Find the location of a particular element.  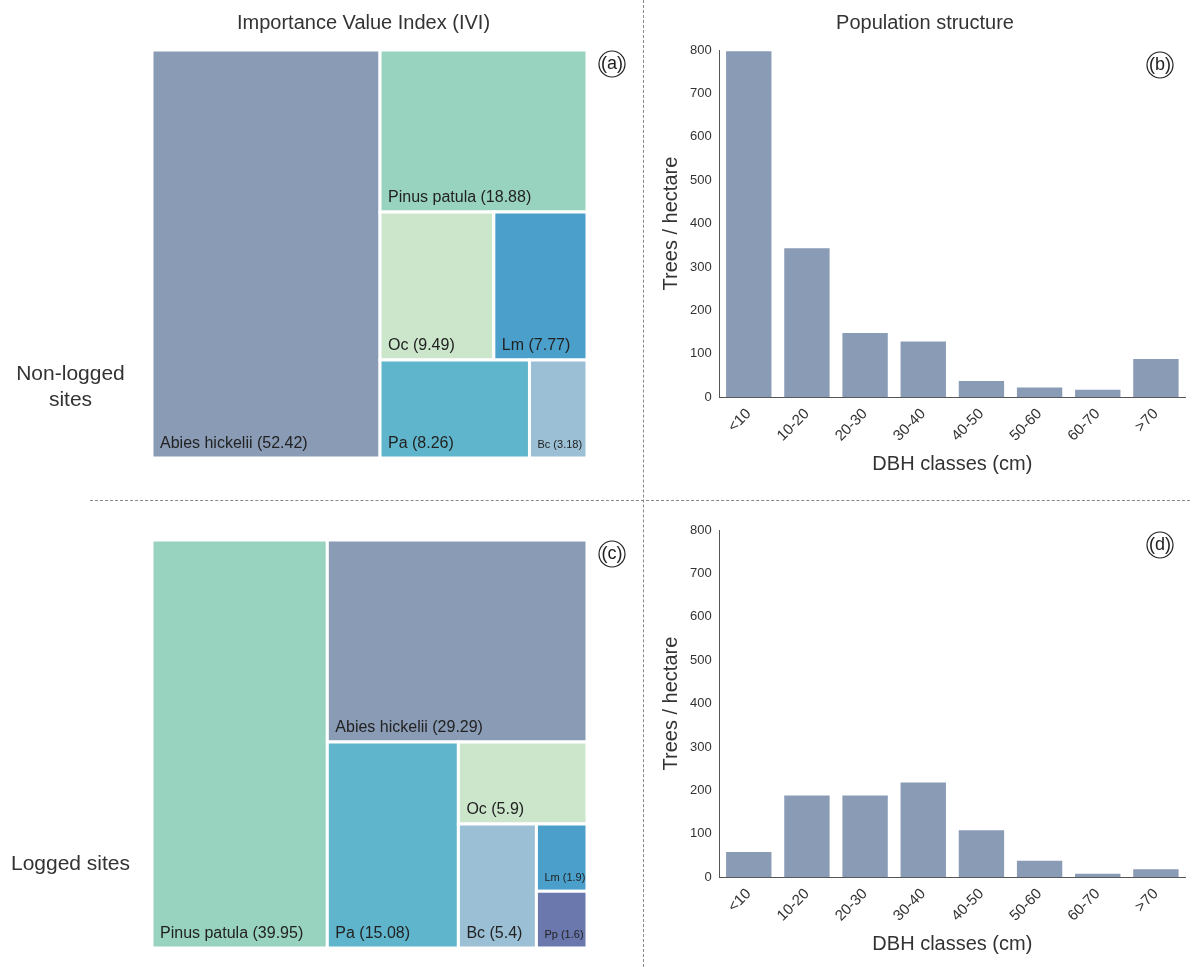

chart-title: Population structure is located at coordinates (925, 22).